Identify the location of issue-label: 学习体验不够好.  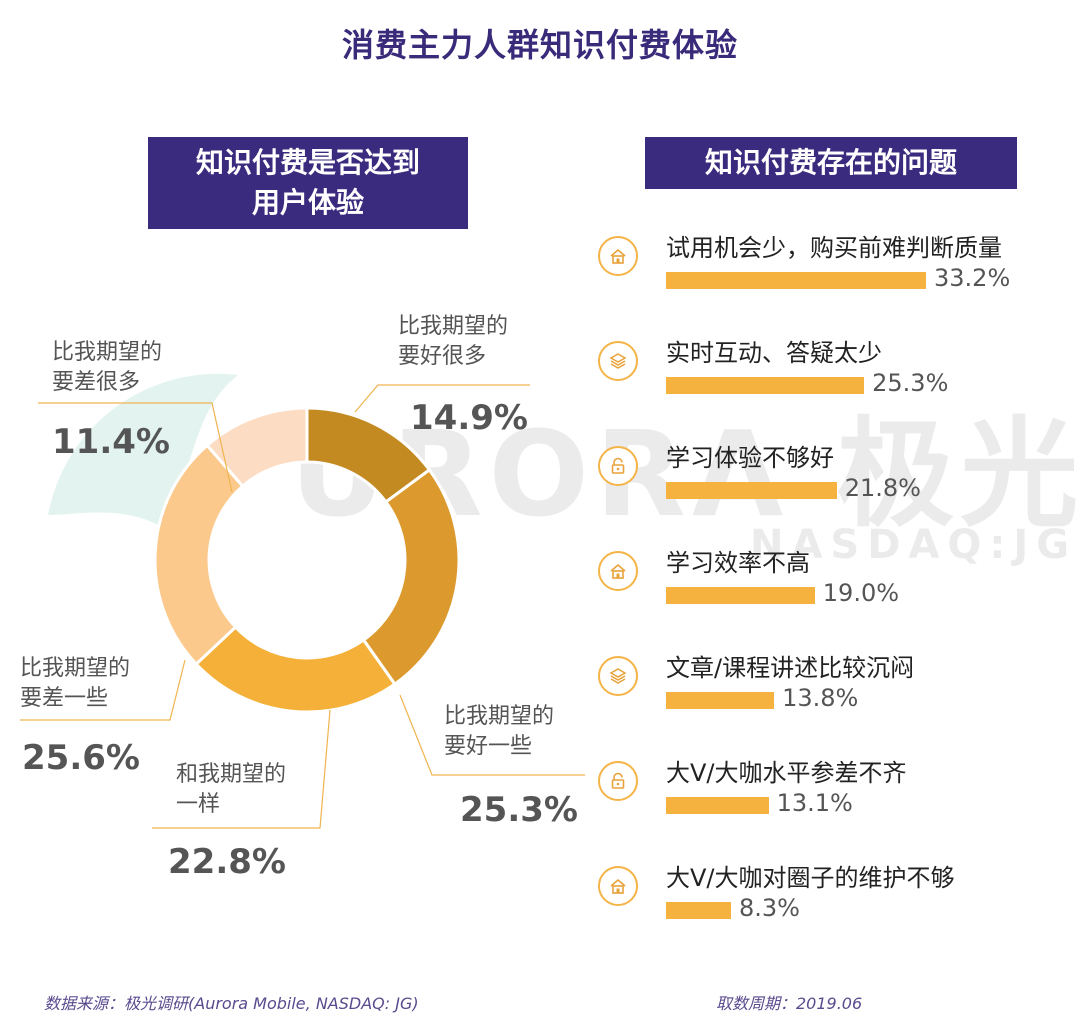
(750, 458).